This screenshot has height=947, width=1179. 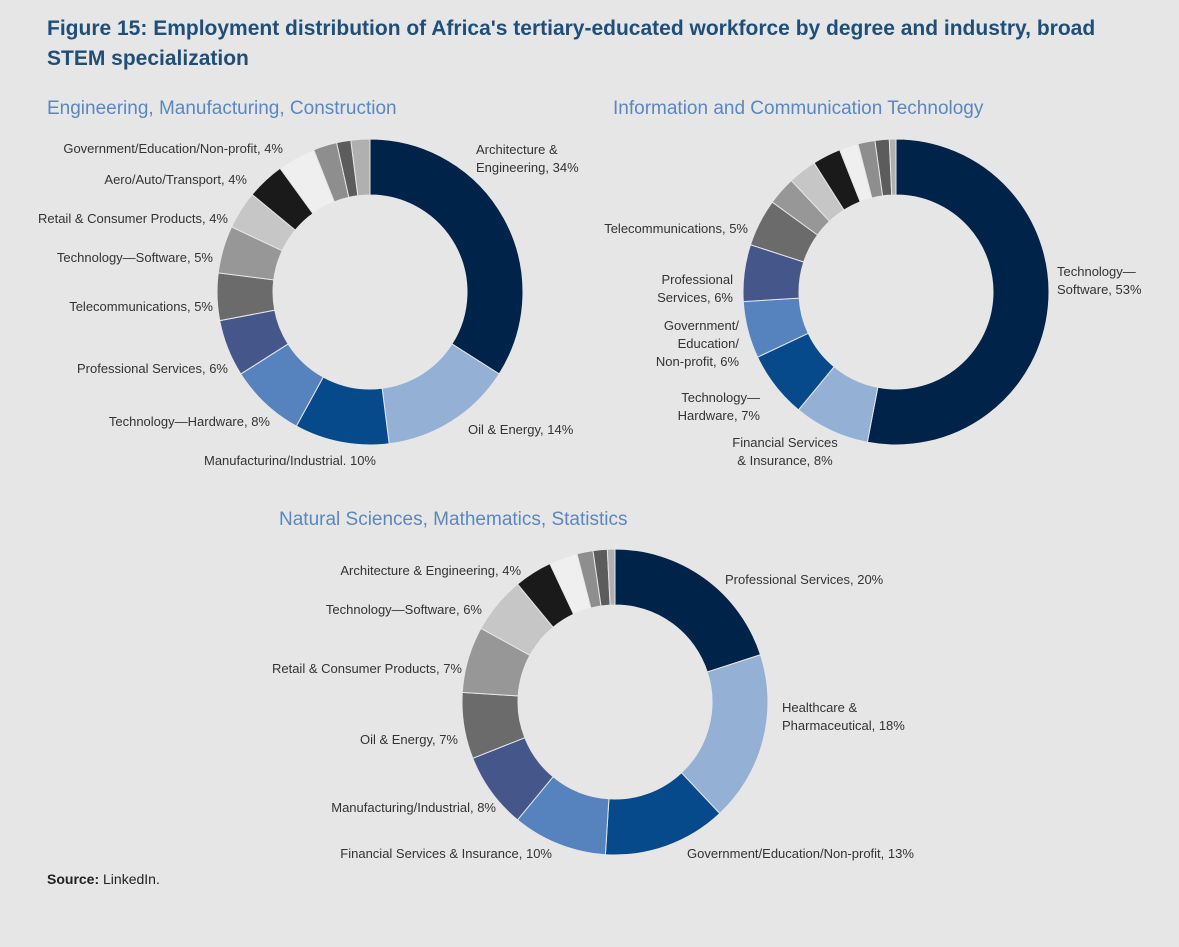 What do you see at coordinates (403, 609) in the screenshot?
I see `slice-label: Technology—Software, 6%` at bounding box center [403, 609].